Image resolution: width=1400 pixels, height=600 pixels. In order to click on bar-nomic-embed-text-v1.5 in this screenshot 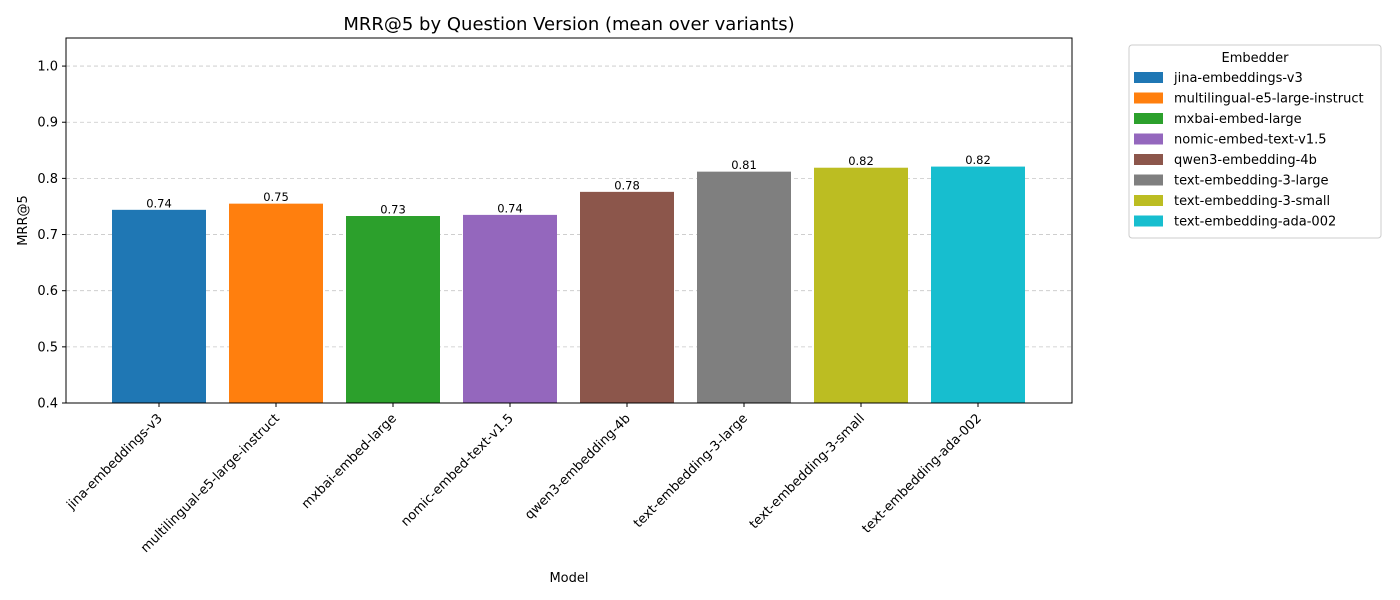, I will do `click(510, 308)`.